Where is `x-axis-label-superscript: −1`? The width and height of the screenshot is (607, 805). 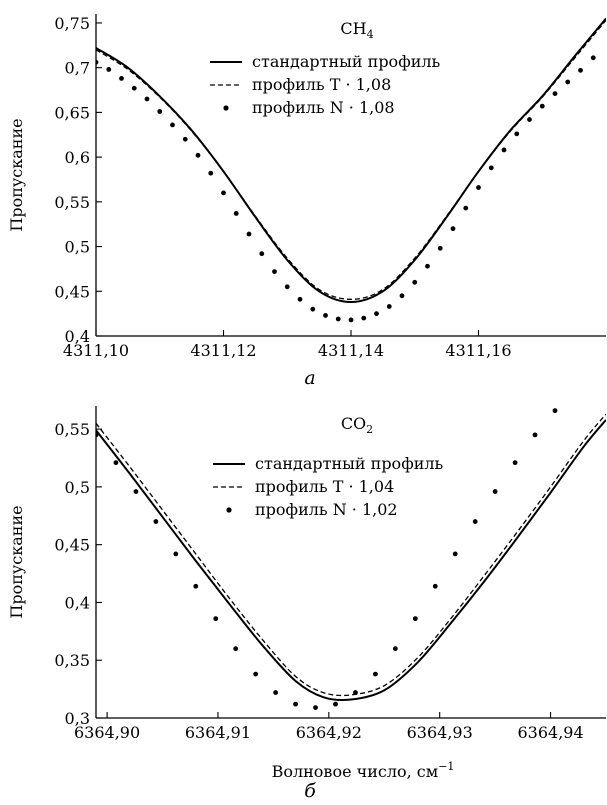
x-axis-label-superscript: −1 is located at coordinates (446, 766).